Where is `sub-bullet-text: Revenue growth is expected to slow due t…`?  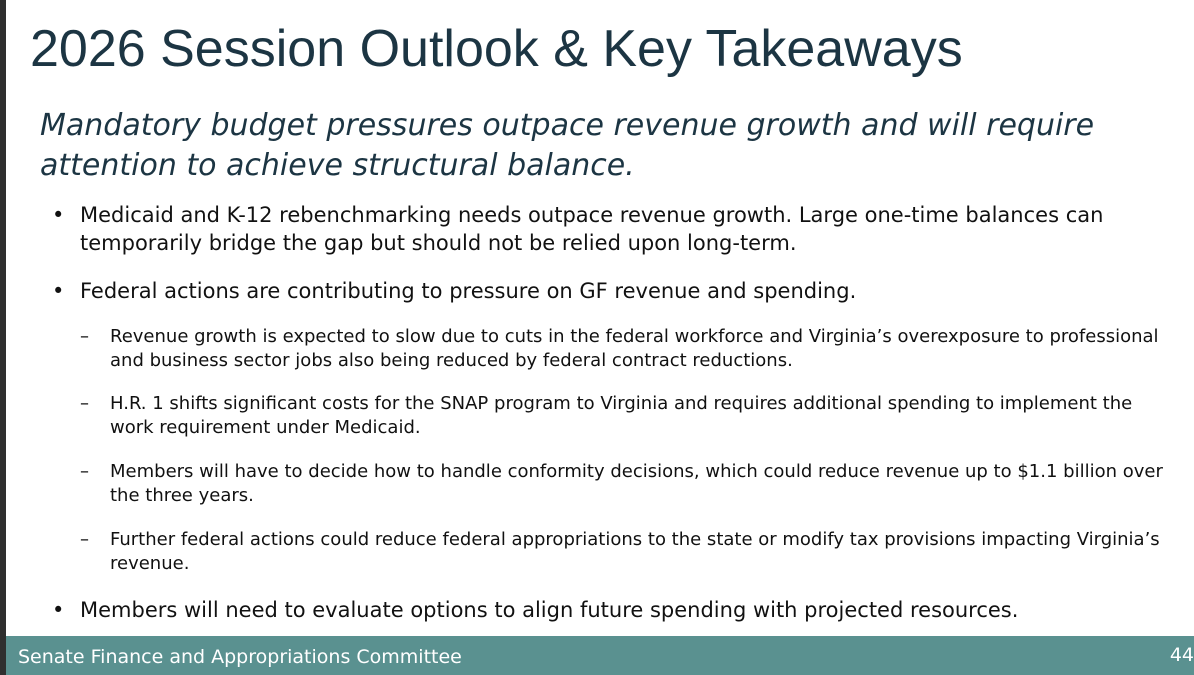
sub-bullet-text: Revenue growth is expected to slow due t… is located at coordinates (634, 348).